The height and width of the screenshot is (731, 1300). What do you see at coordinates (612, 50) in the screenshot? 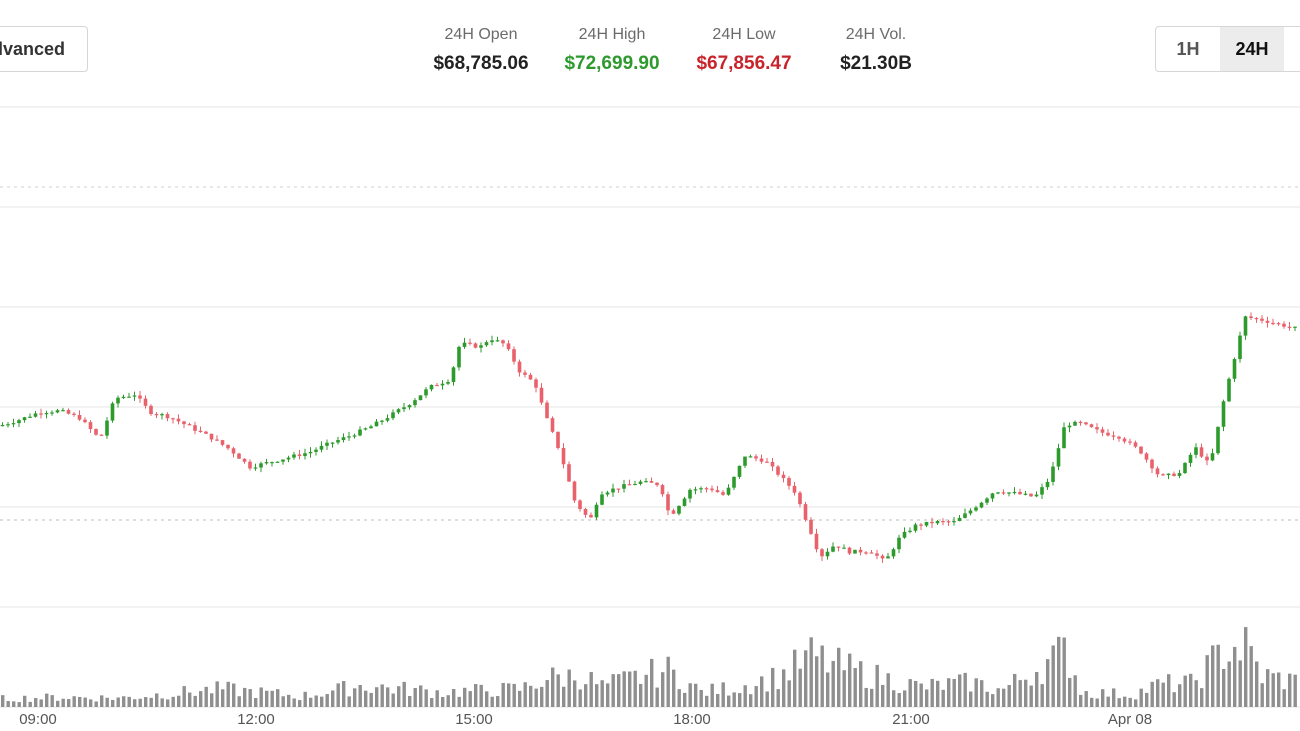
I see `stat-24h-high: 24H High $72,699.90` at bounding box center [612, 50].